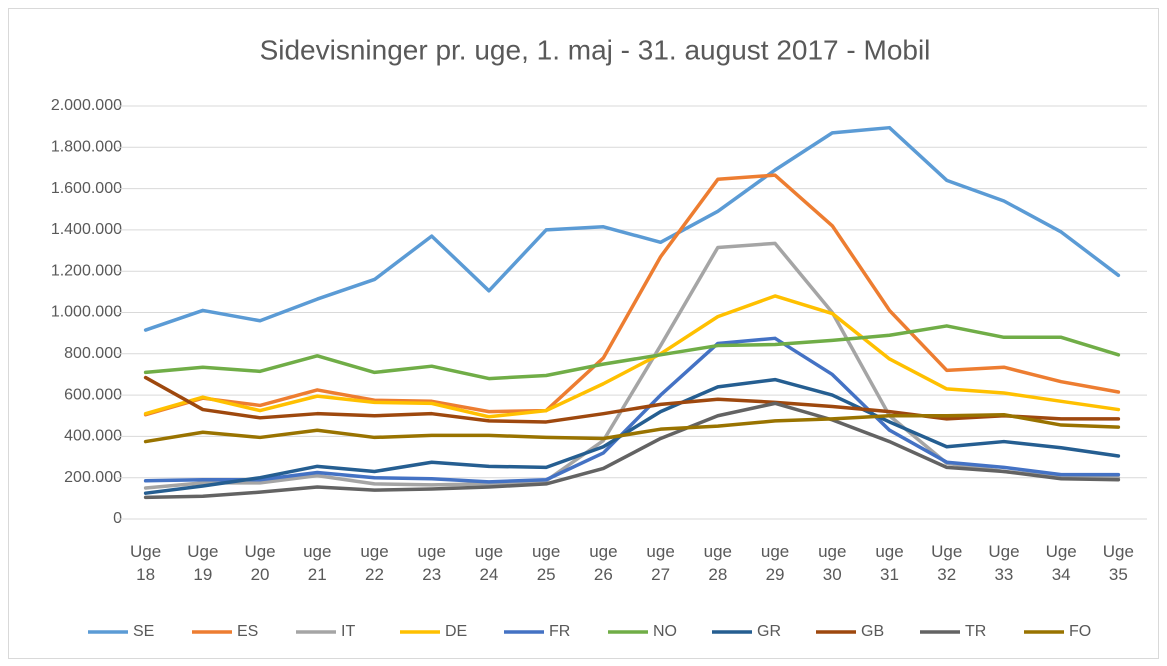  I want to click on legend-label: GB, so click(872, 631).